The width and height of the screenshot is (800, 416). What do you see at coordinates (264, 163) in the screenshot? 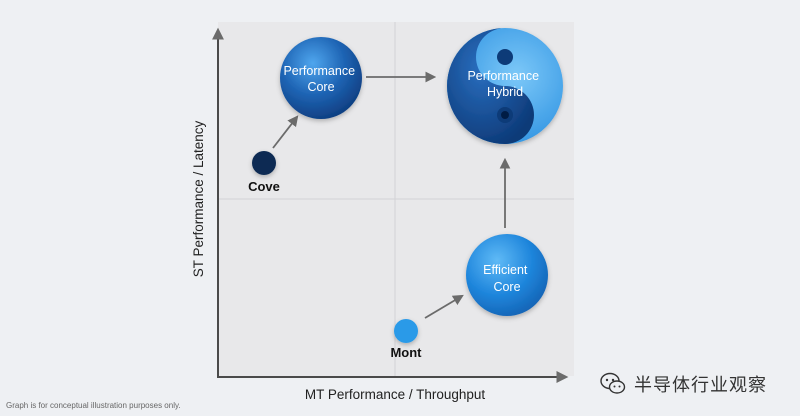
I see `cove-node` at bounding box center [264, 163].